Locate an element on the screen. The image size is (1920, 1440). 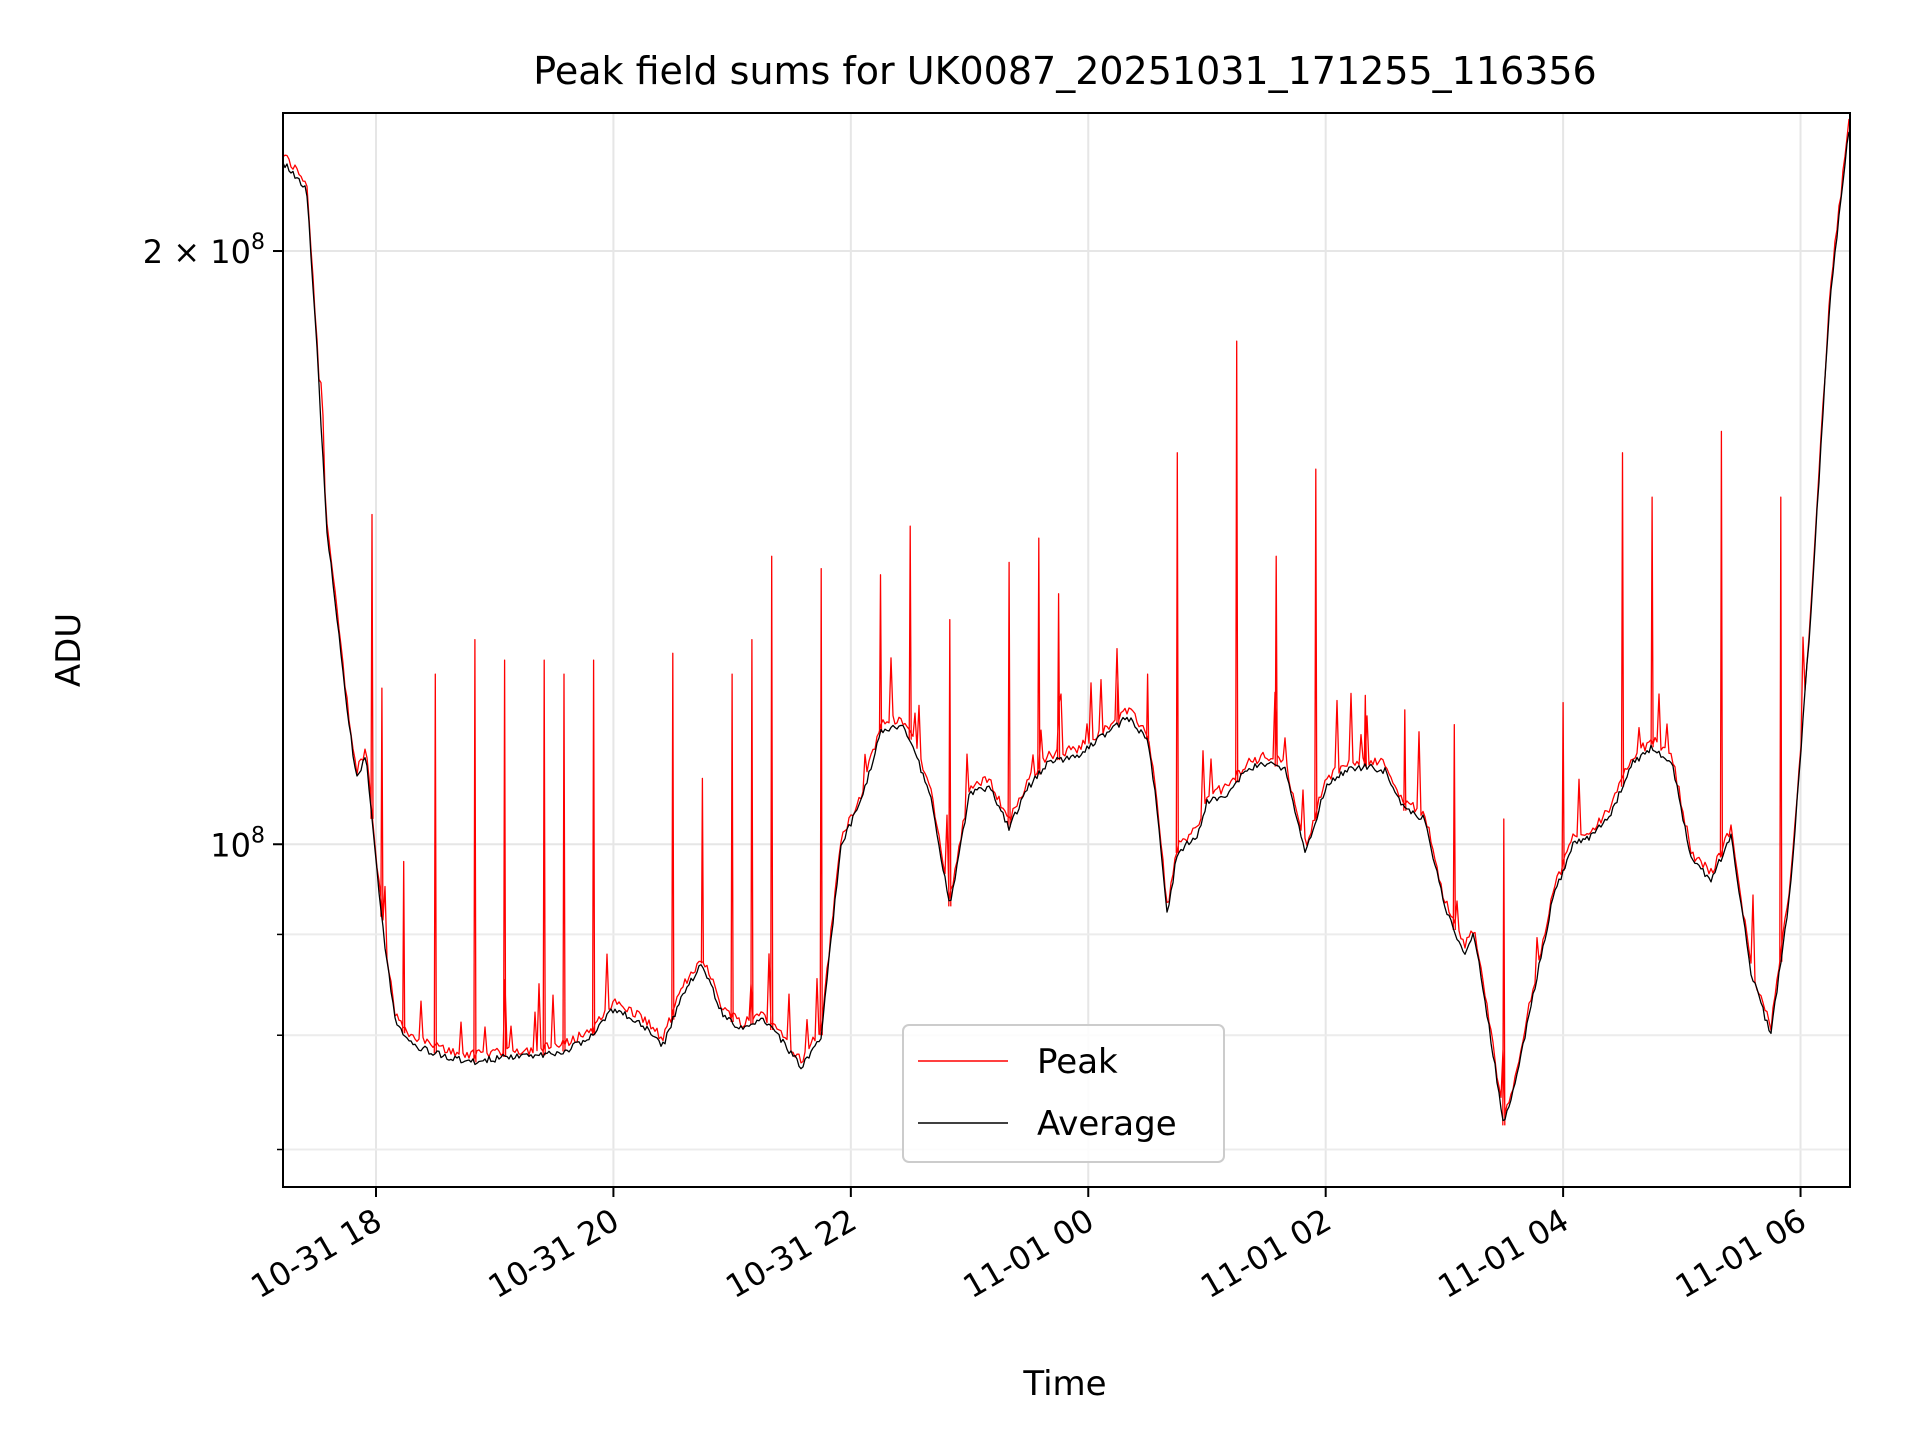
legend-box is located at coordinates (1063, 1093).